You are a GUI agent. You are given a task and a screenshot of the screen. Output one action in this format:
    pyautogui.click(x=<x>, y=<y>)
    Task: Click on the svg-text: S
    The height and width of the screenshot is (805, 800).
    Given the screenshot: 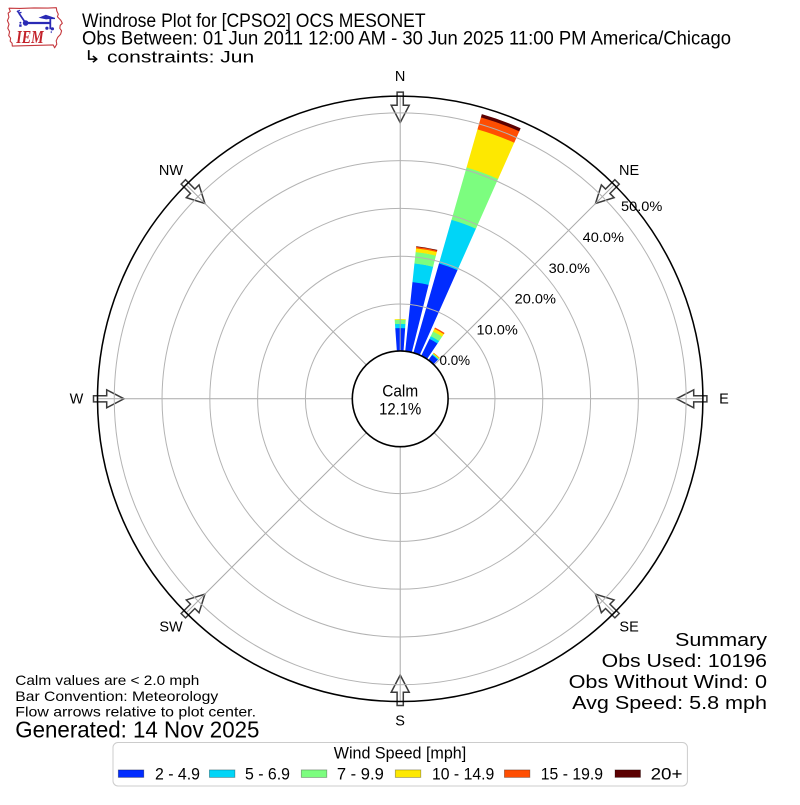 What is the action you would take?
    pyautogui.click(x=400, y=722)
    